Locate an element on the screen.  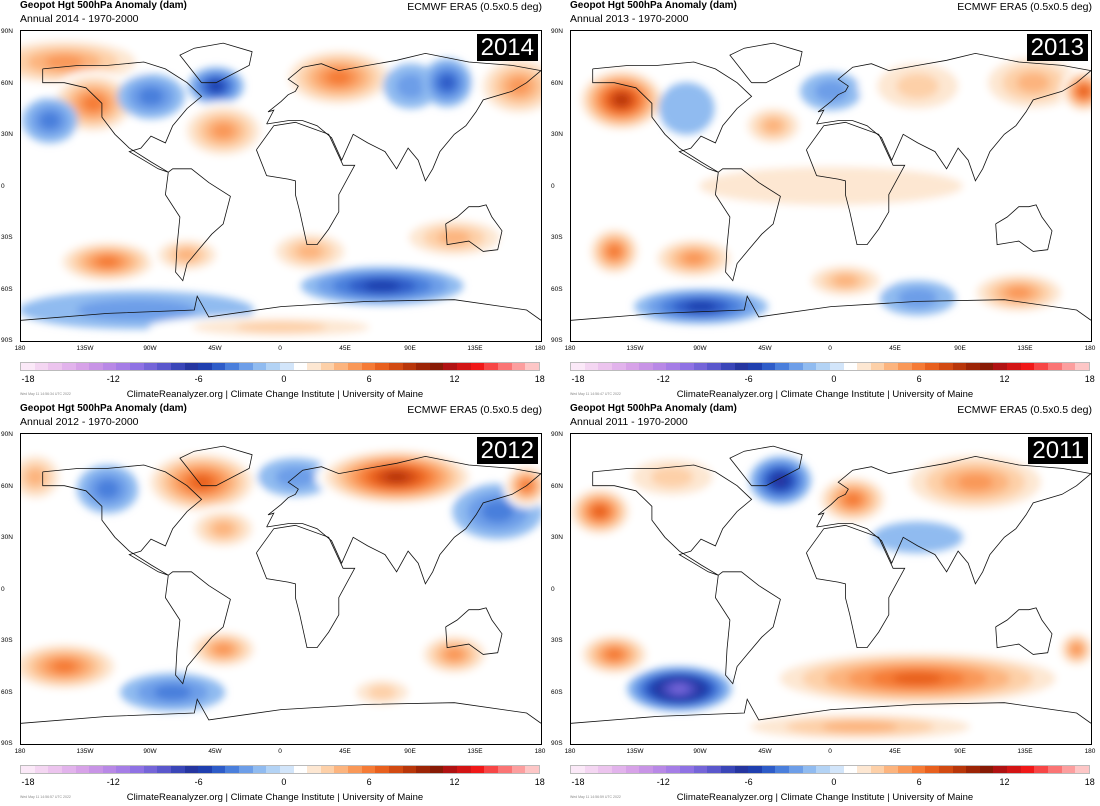
latitude-label: 90S is located at coordinates (7, 340).